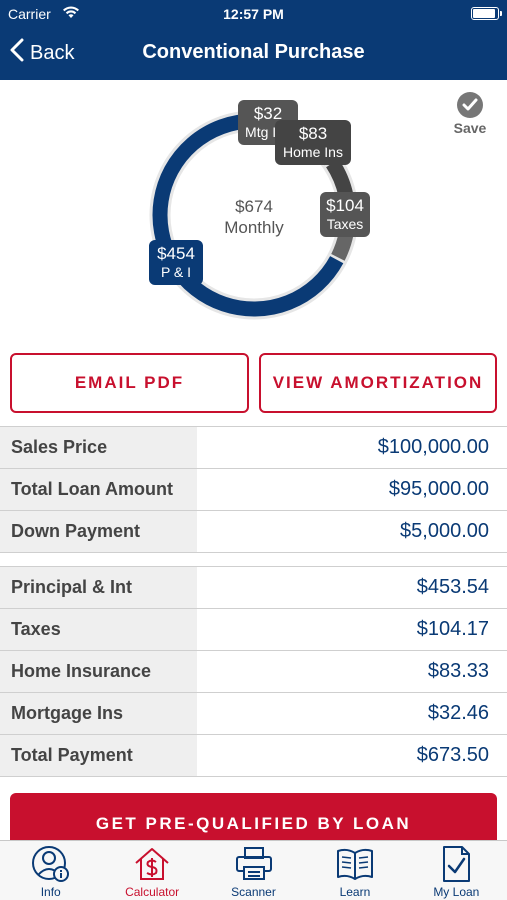 Image resolution: width=507 pixels, height=900 pixels. I want to click on tab-bar: Info Calculator Scanner, so click(253, 870).